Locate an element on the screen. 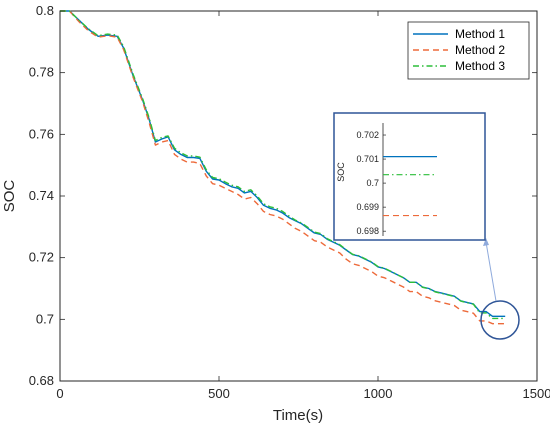  y-tick-label: 0.72 is located at coordinates (41, 257).